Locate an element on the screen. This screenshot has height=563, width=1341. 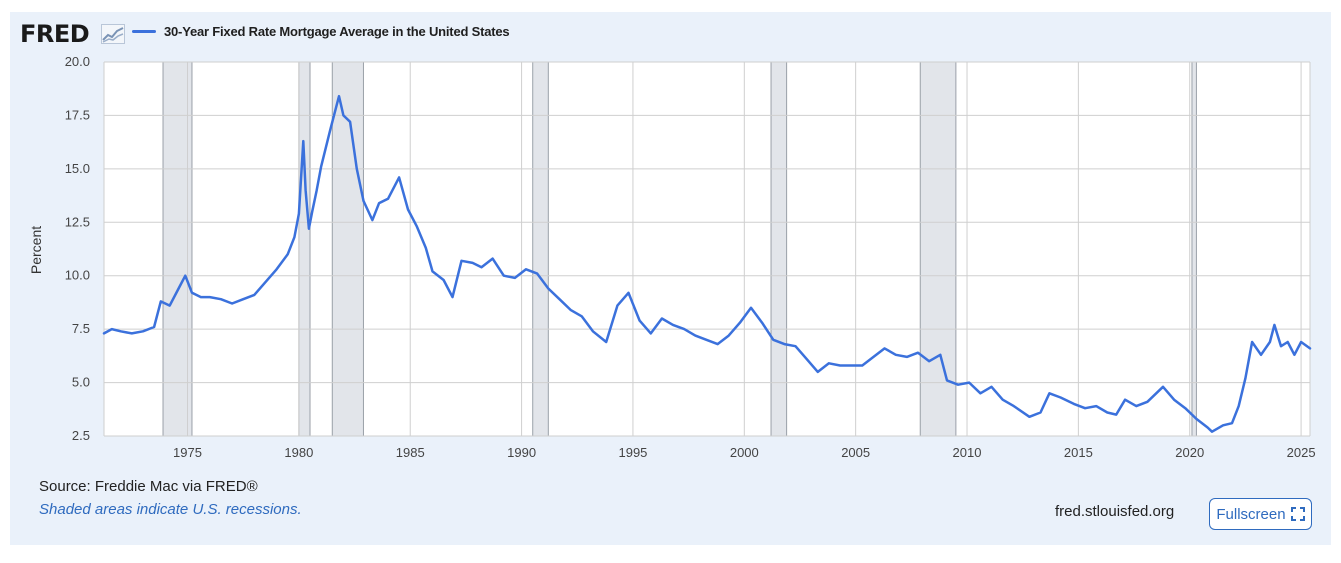
x-tick-label: 1975 is located at coordinates (187, 452).